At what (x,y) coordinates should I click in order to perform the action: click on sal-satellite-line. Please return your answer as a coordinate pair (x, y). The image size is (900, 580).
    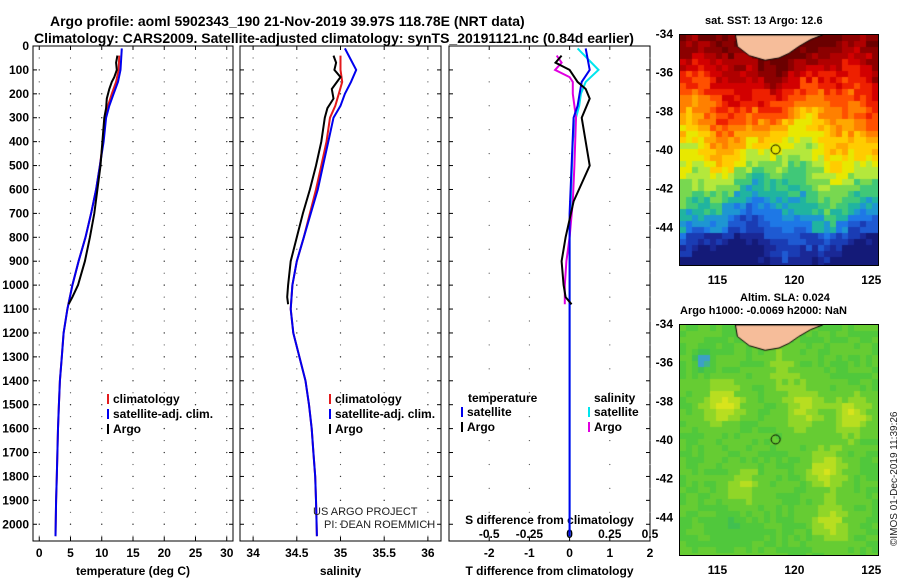
    Looking at the image, I should click on (323, 292).